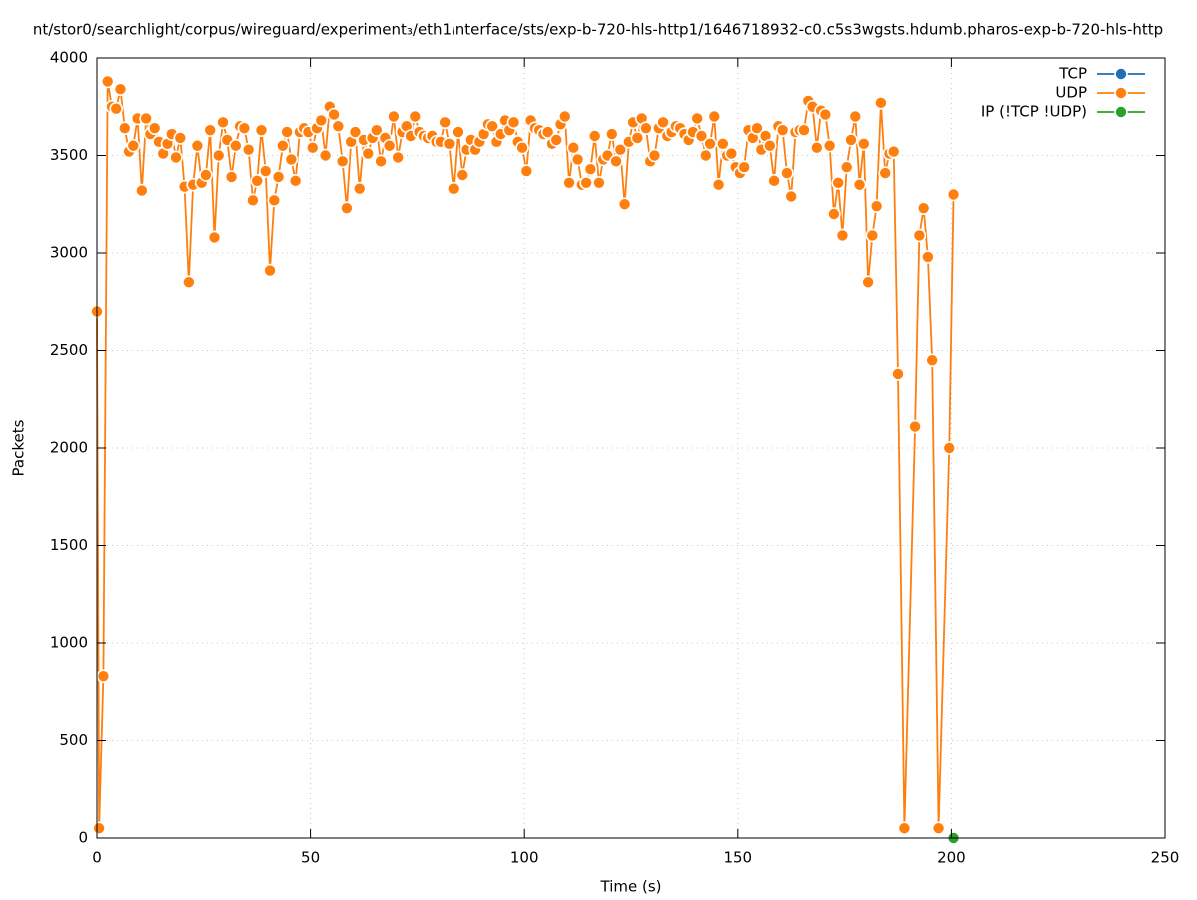 This screenshot has height=900, width=1197. Describe the element at coordinates (69, 58) in the screenshot. I see `y-tick-label: 4000` at that location.